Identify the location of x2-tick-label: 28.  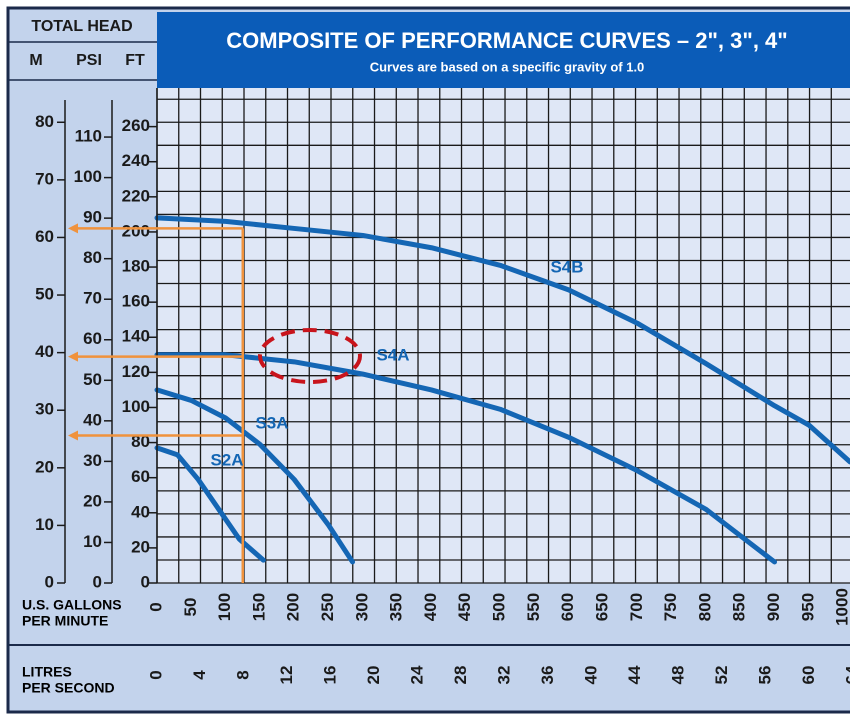
(460, 675).